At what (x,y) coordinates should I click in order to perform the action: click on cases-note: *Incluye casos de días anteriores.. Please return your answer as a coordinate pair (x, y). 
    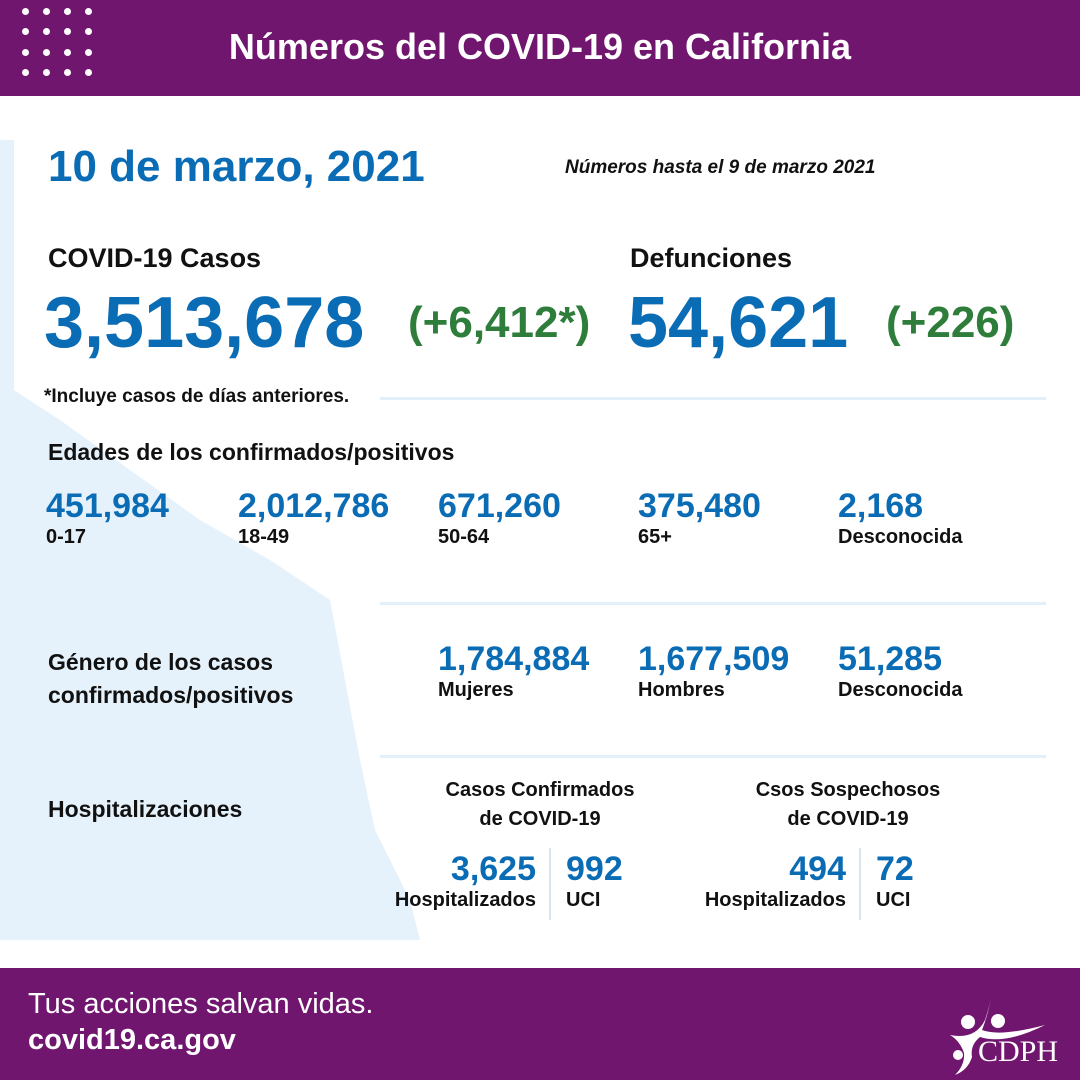
    Looking at the image, I should click on (197, 396).